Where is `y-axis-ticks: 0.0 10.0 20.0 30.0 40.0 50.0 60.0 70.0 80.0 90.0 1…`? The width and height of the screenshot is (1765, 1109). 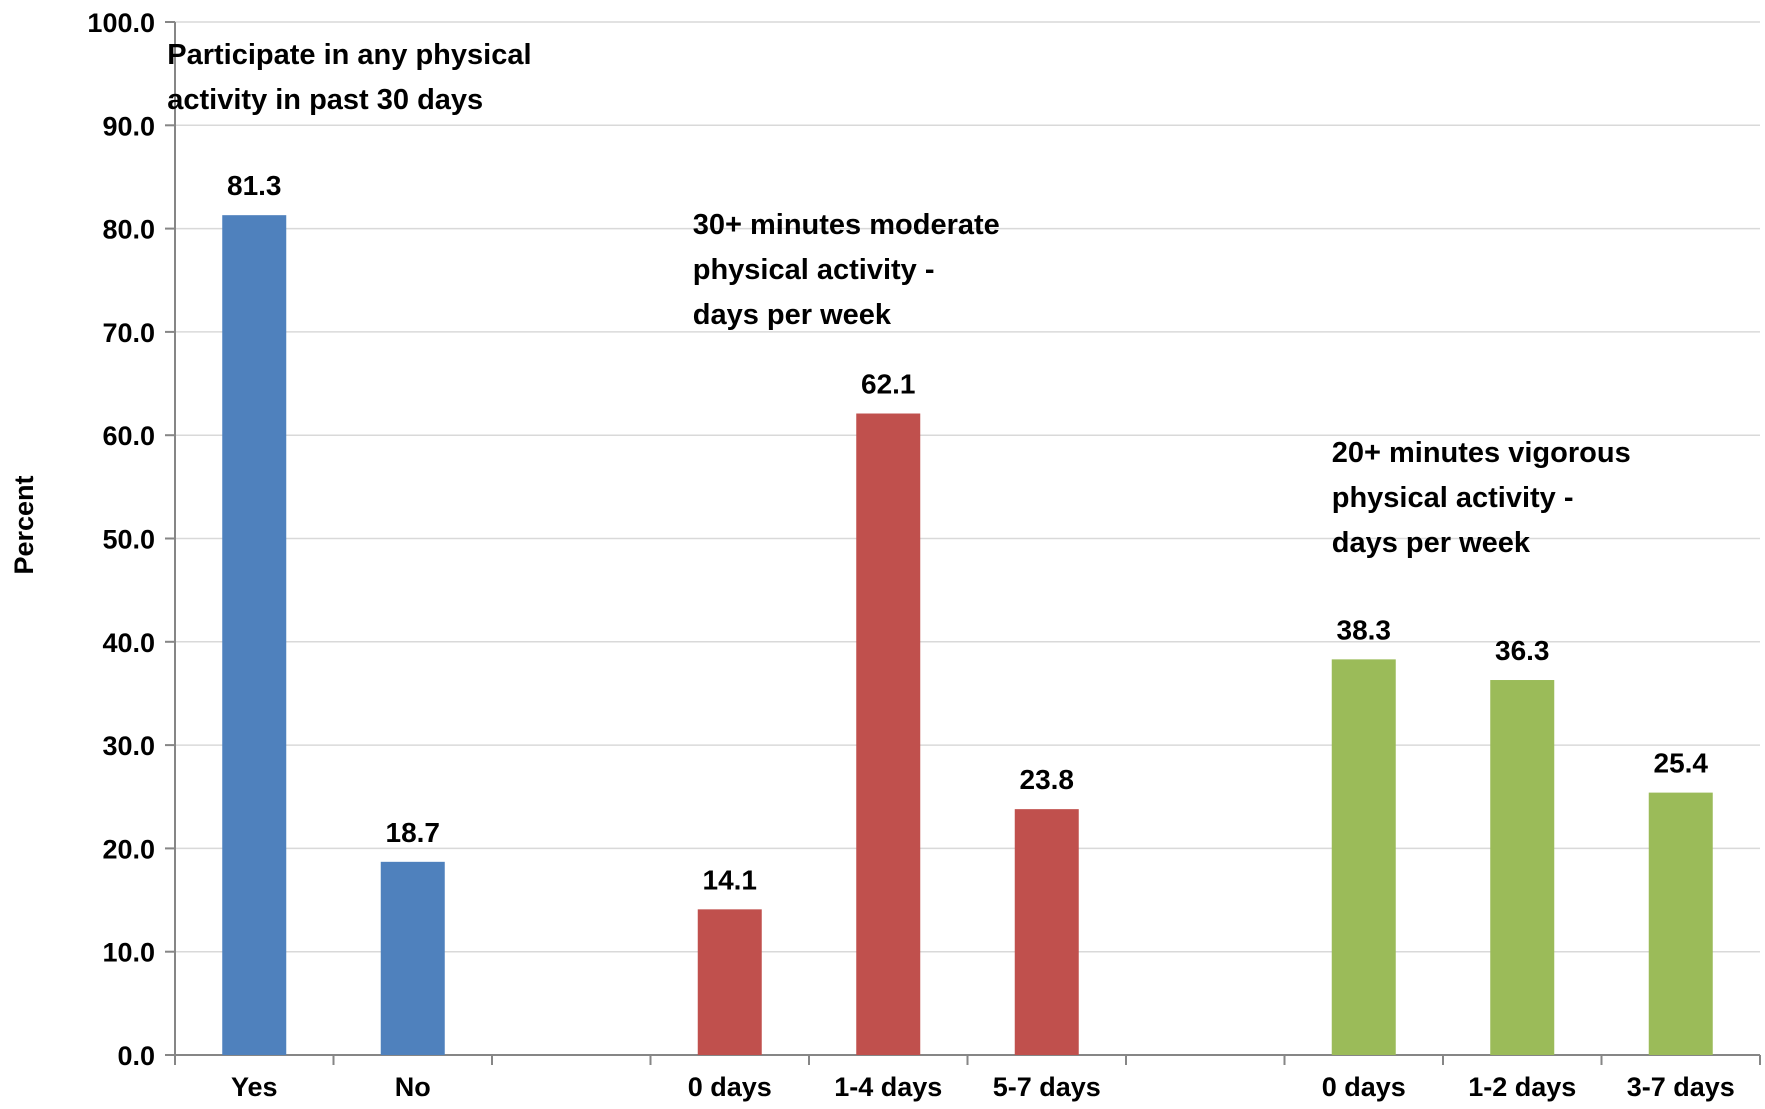 y-axis-ticks: 0.0 10.0 20.0 30.0 40.0 50.0 60.0 70.0 80.0 90.0 1… is located at coordinates (121, 539).